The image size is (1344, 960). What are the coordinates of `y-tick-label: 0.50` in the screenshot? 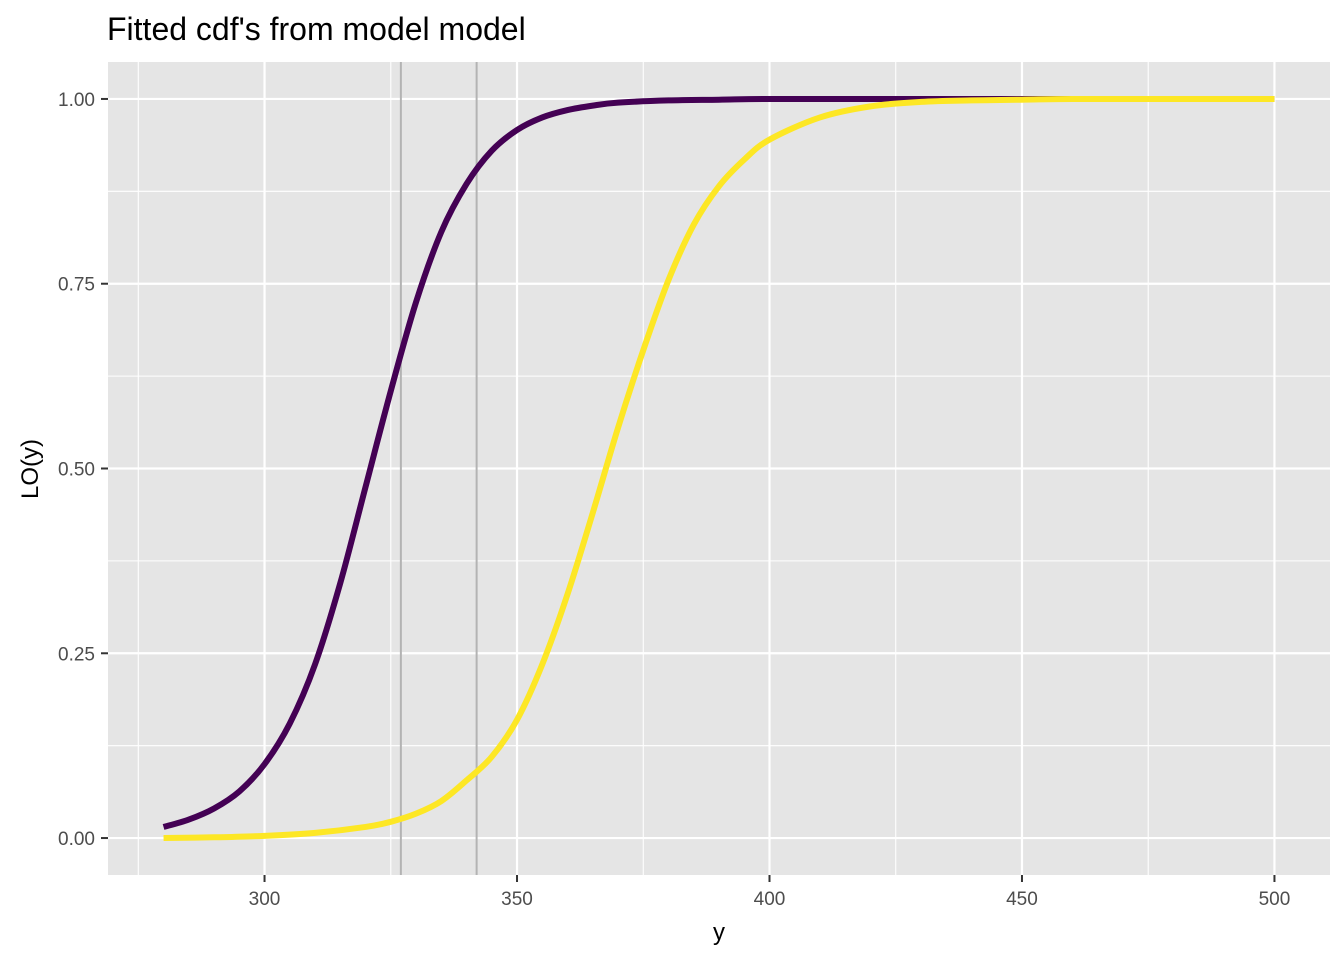 It's located at (76, 470).